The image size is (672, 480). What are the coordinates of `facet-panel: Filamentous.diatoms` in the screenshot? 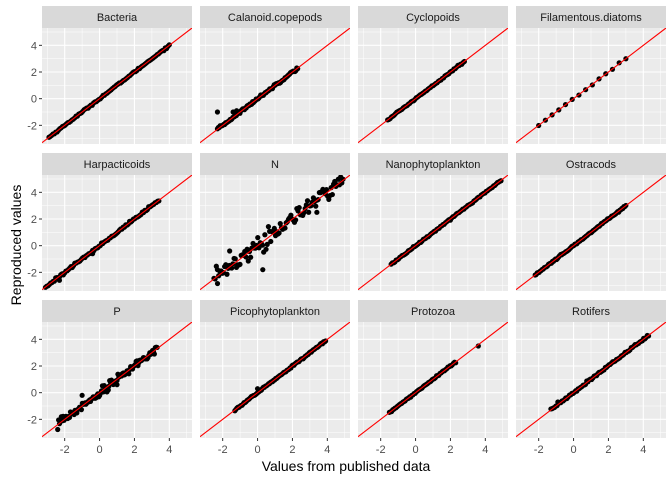 It's located at (591, 75).